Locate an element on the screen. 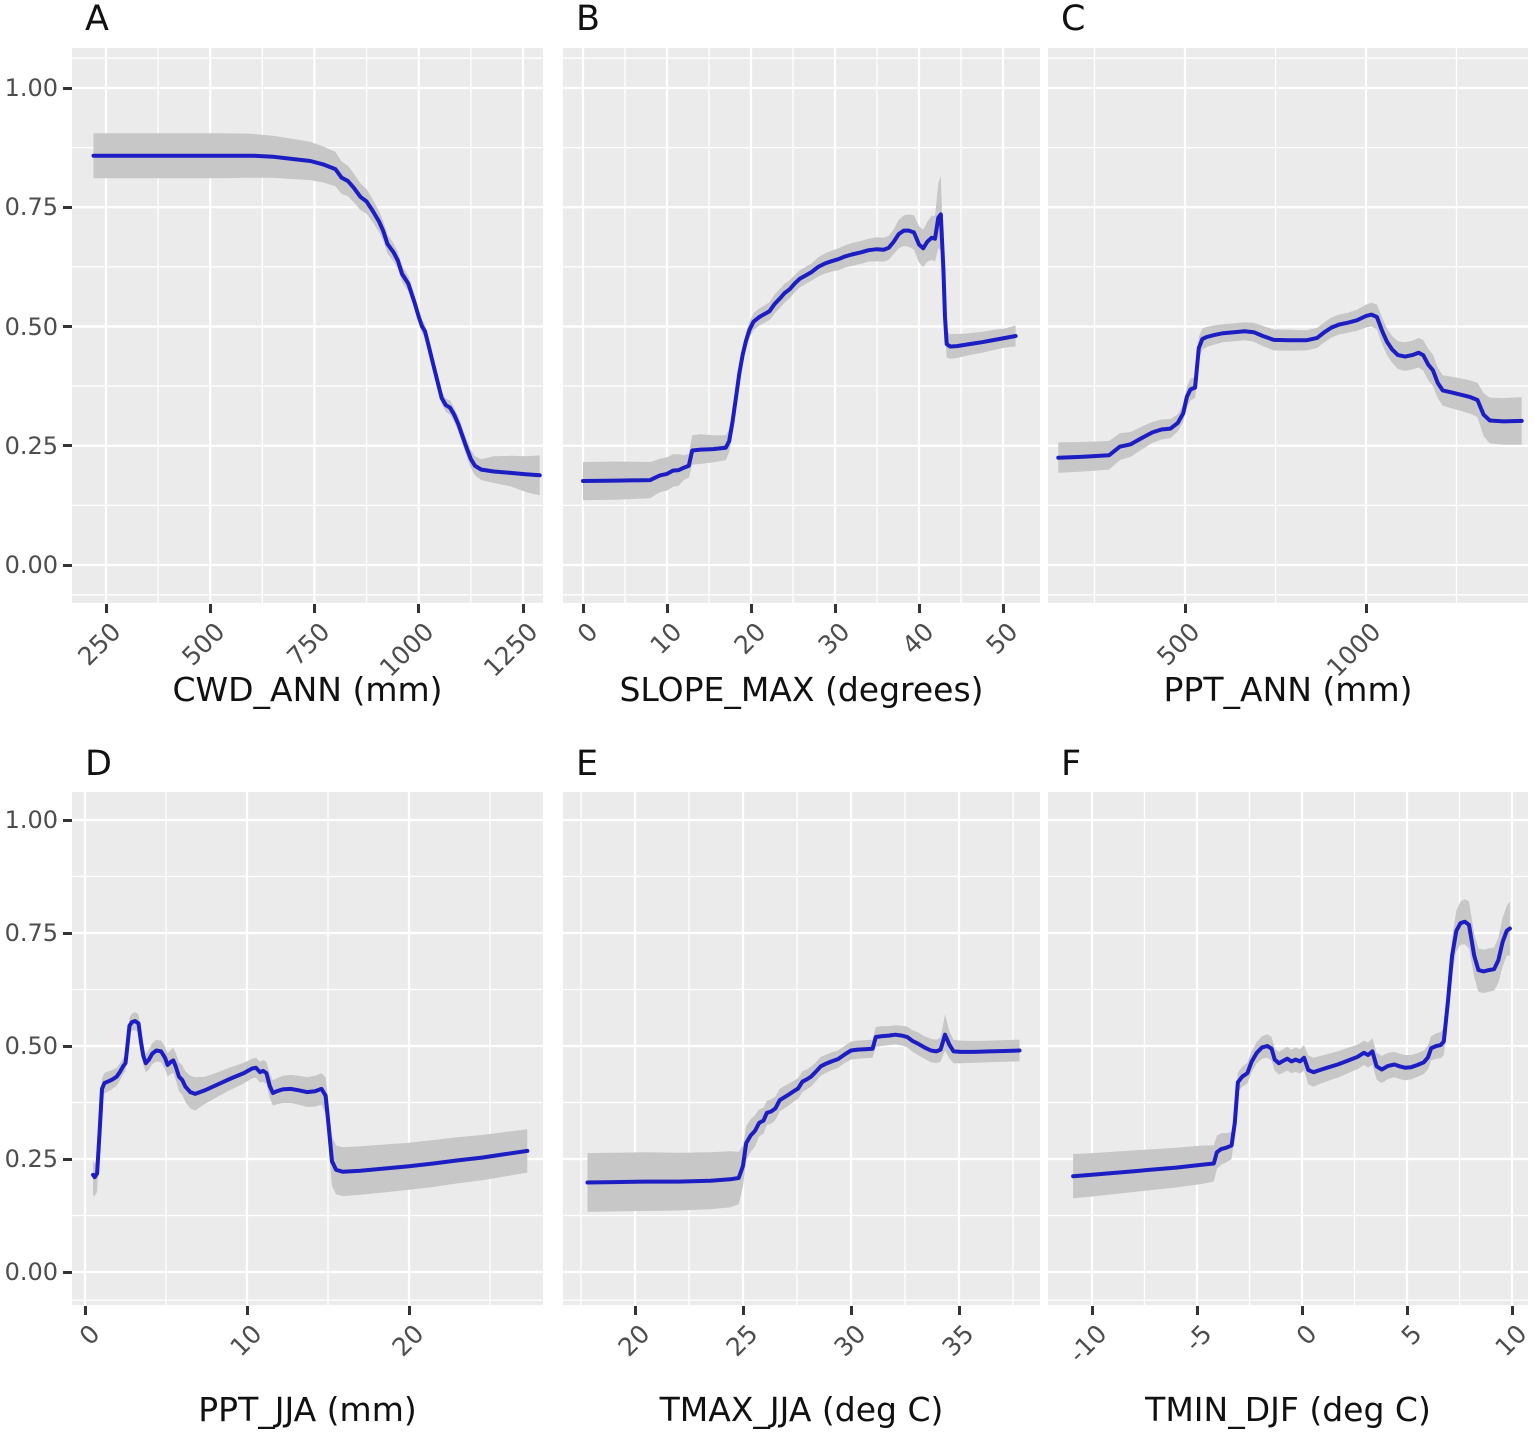  plot-panel-f is located at coordinates (1288, 1048).